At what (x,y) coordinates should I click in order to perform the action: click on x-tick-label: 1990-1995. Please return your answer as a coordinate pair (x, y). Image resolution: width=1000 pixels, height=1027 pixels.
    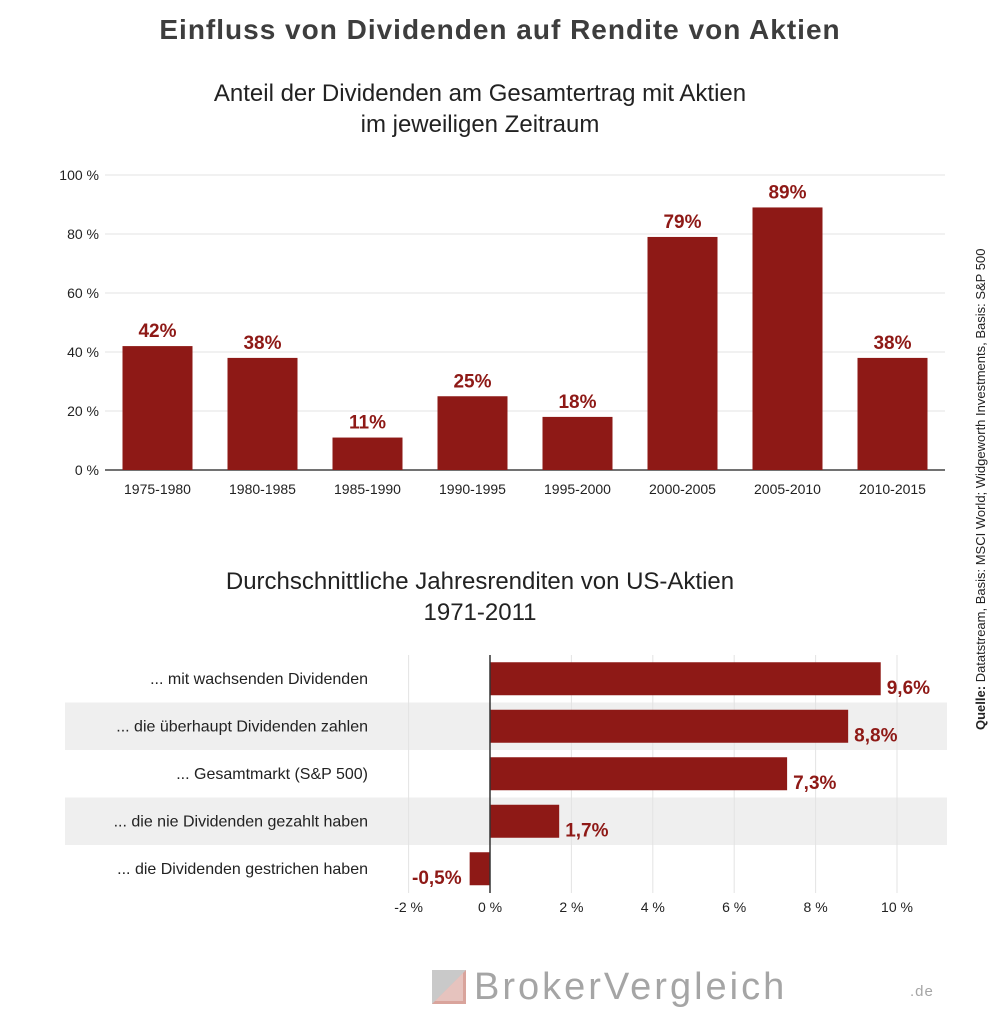
    Looking at the image, I should click on (472, 489).